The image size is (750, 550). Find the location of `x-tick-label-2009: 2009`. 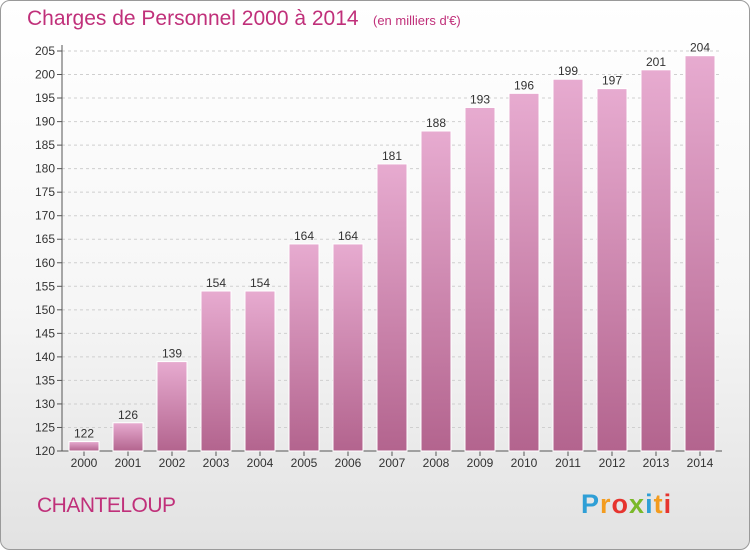

x-tick-label-2009: 2009 is located at coordinates (480, 463).